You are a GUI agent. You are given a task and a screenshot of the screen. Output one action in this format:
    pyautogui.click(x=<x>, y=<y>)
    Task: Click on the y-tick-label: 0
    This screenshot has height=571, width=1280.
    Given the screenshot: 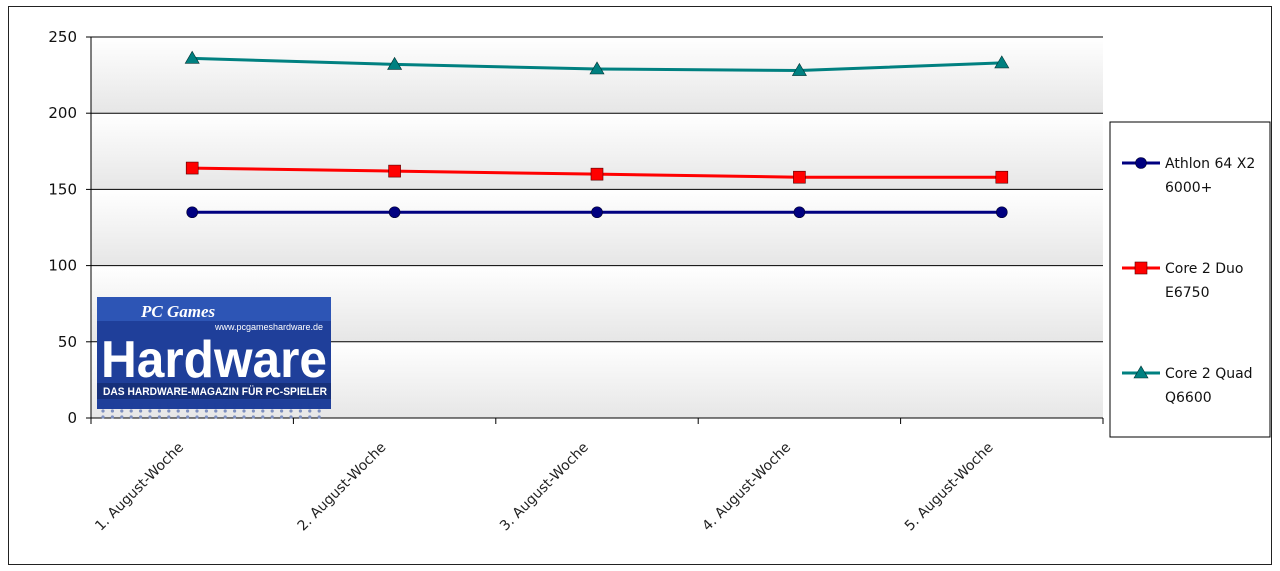 What is the action you would take?
    pyautogui.click(x=72, y=418)
    